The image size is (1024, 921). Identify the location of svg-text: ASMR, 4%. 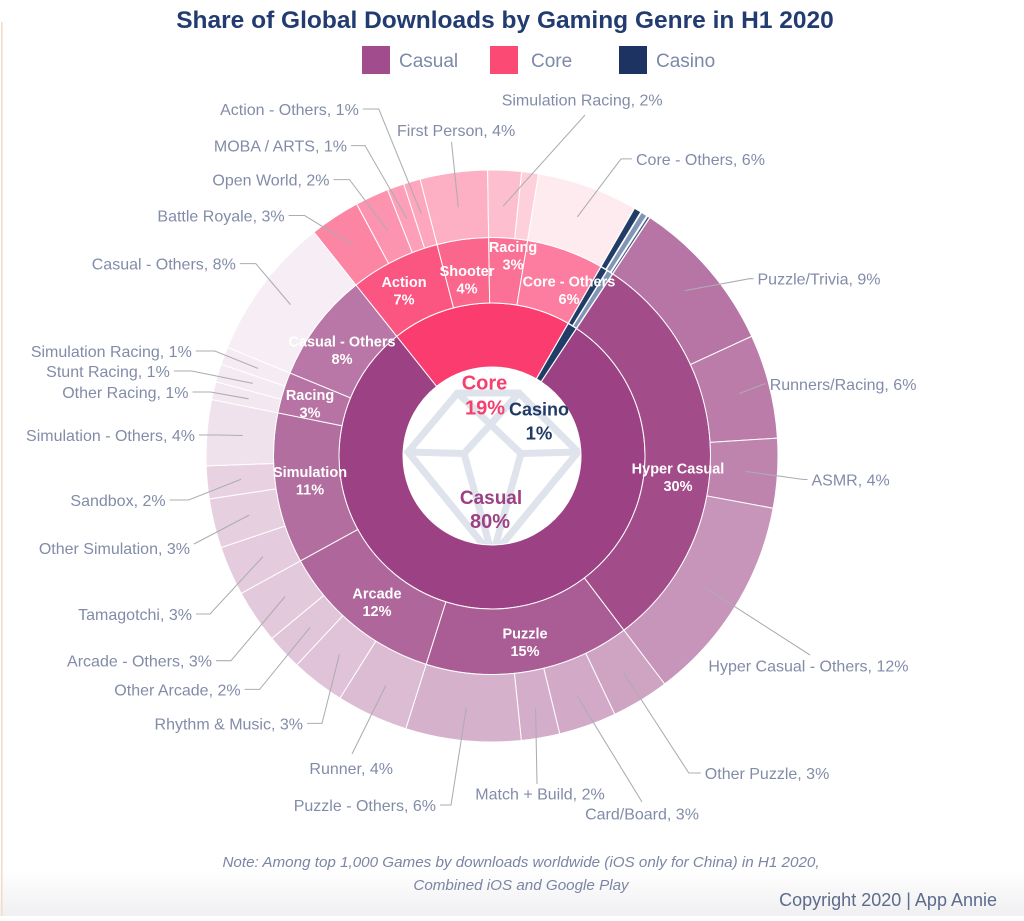
(851, 481).